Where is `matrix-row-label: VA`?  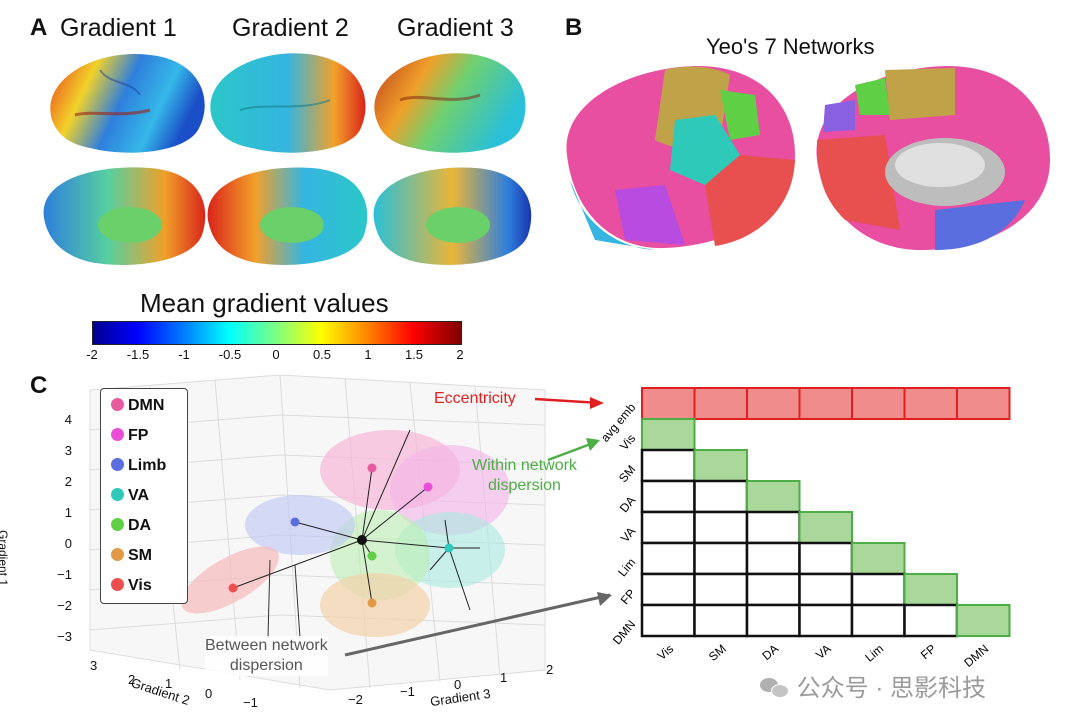
matrix-row-label: VA is located at coordinates (628, 534).